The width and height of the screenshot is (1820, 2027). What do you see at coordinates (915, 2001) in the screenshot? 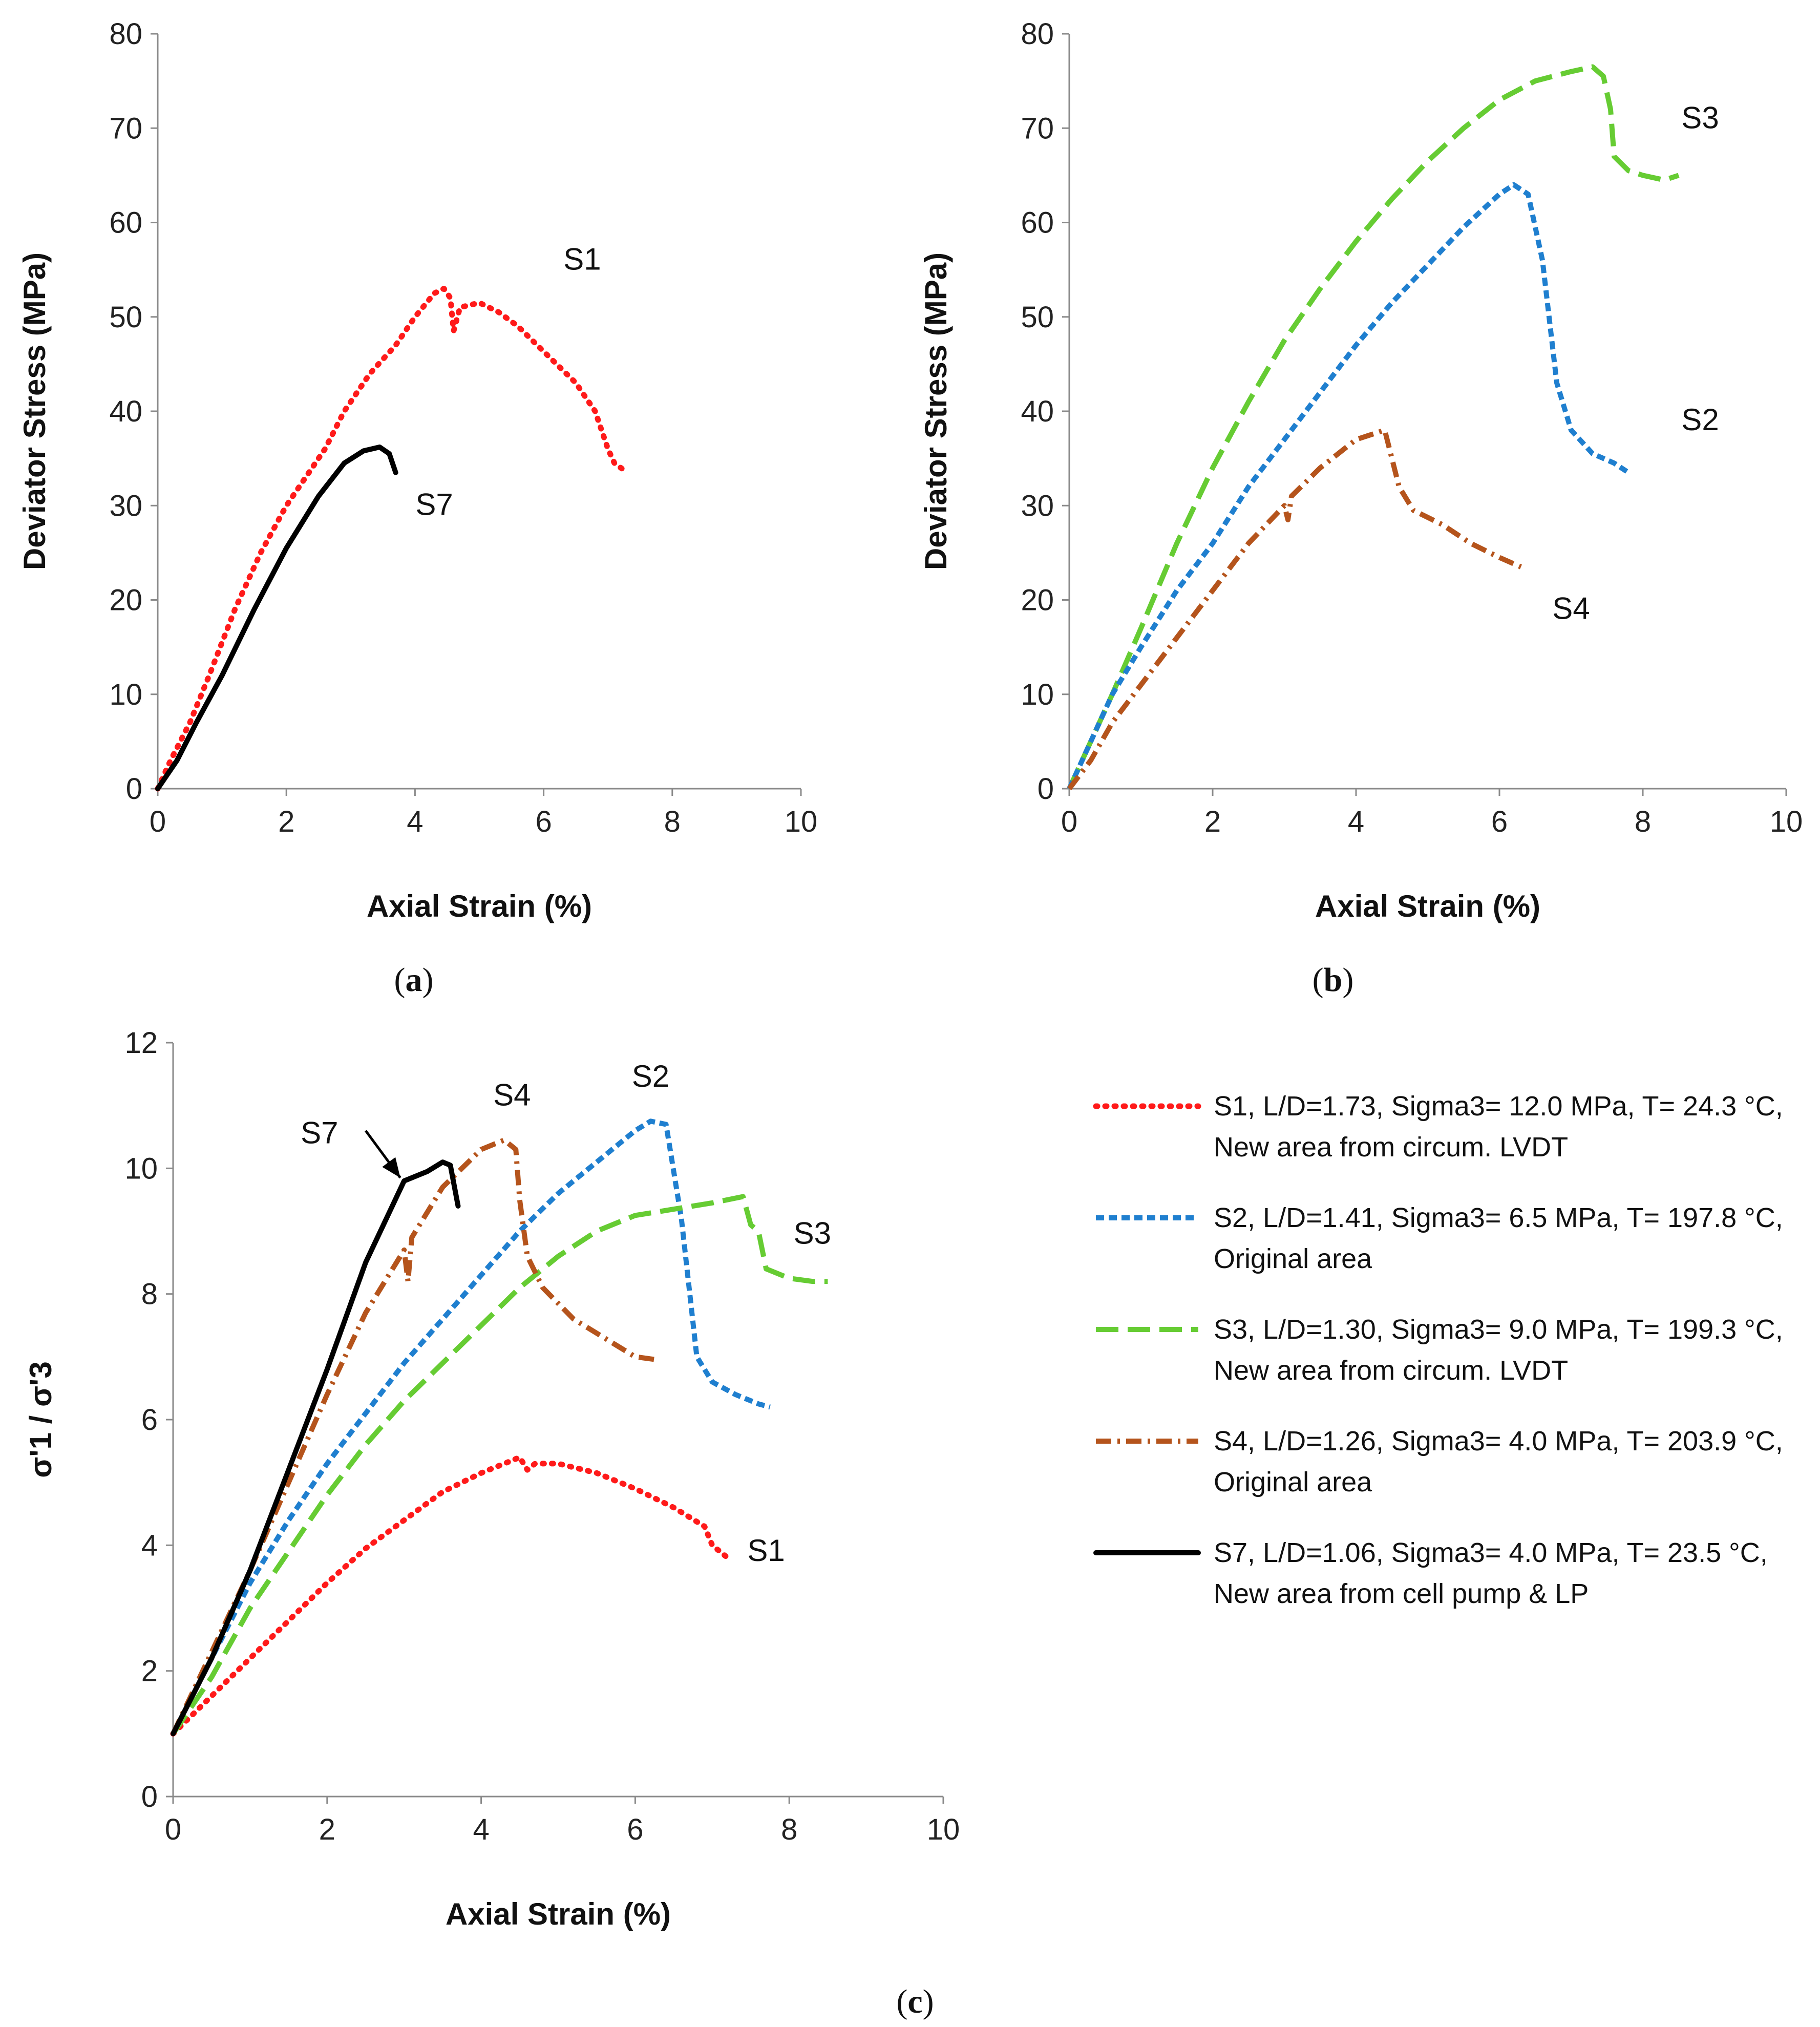
I see `panel-label-c: (c)` at bounding box center [915, 2001].